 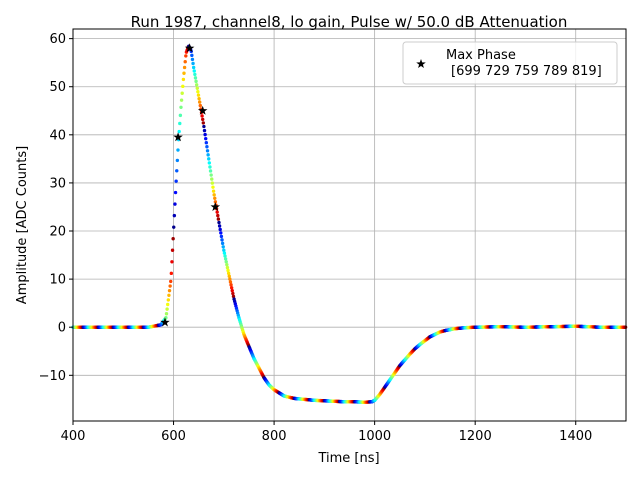 What do you see at coordinates (190, 185) in the screenshot?
I see `max-phase-stars` at bounding box center [190, 185].